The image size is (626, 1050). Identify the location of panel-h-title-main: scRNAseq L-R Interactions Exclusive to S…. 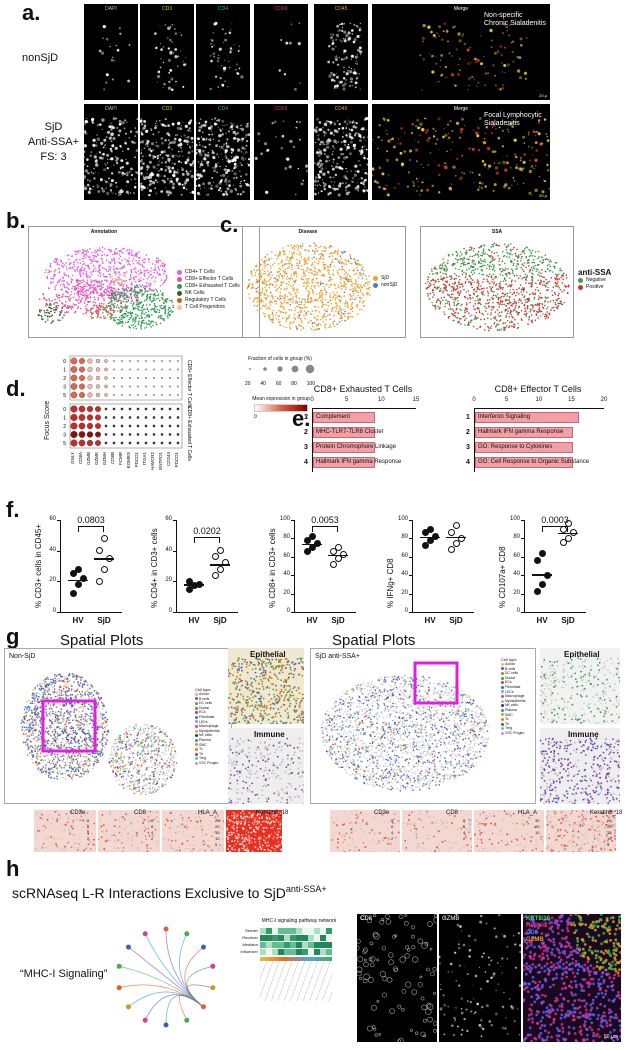
(149, 892).